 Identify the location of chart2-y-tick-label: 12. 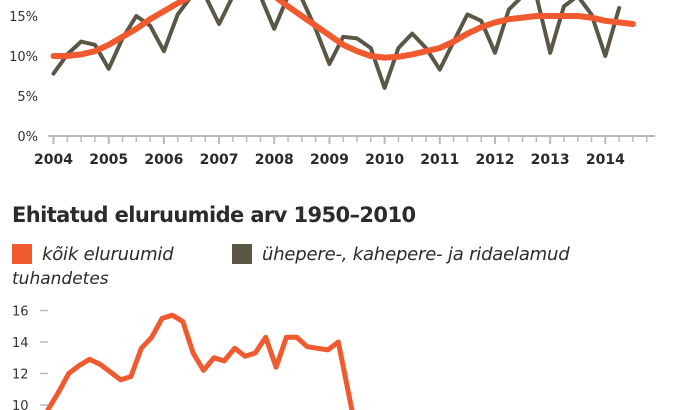
(20, 375).